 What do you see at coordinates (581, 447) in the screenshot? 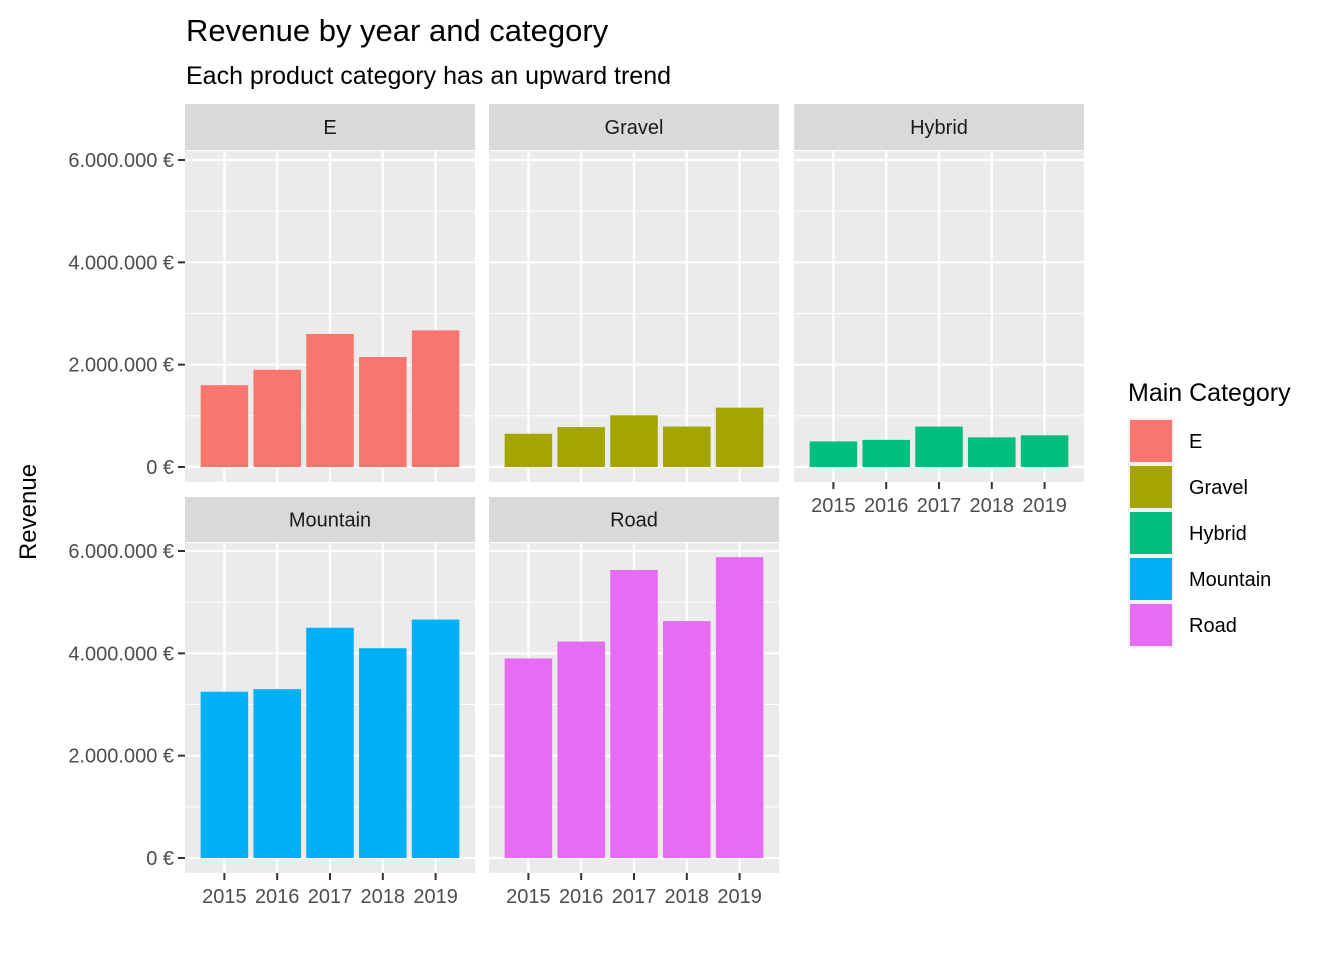
I see `bar-gravel-2016` at bounding box center [581, 447].